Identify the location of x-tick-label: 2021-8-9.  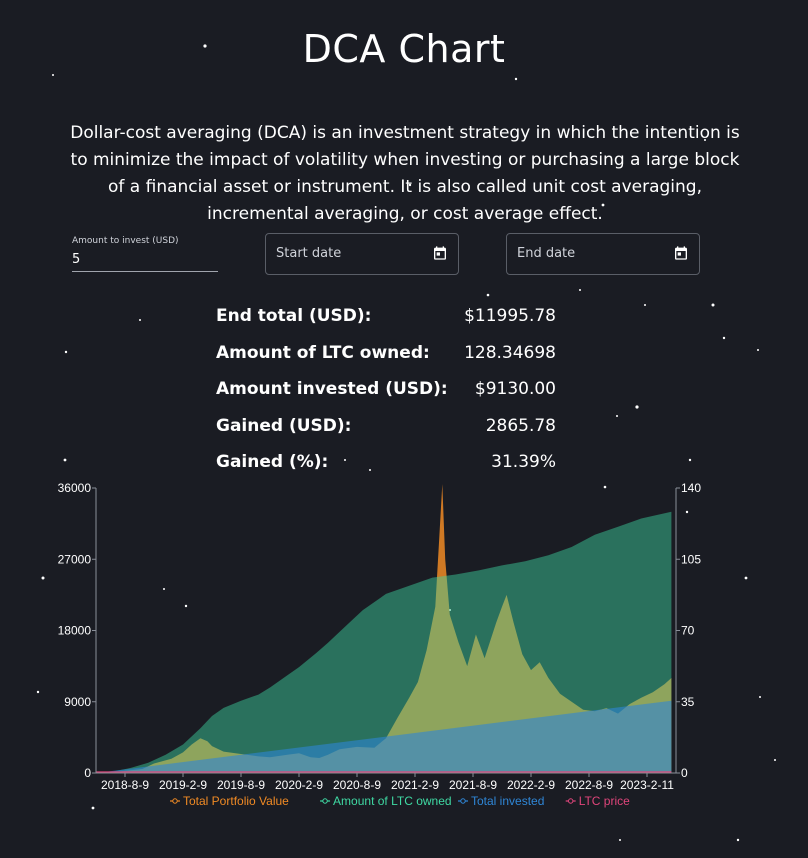
(473, 785).